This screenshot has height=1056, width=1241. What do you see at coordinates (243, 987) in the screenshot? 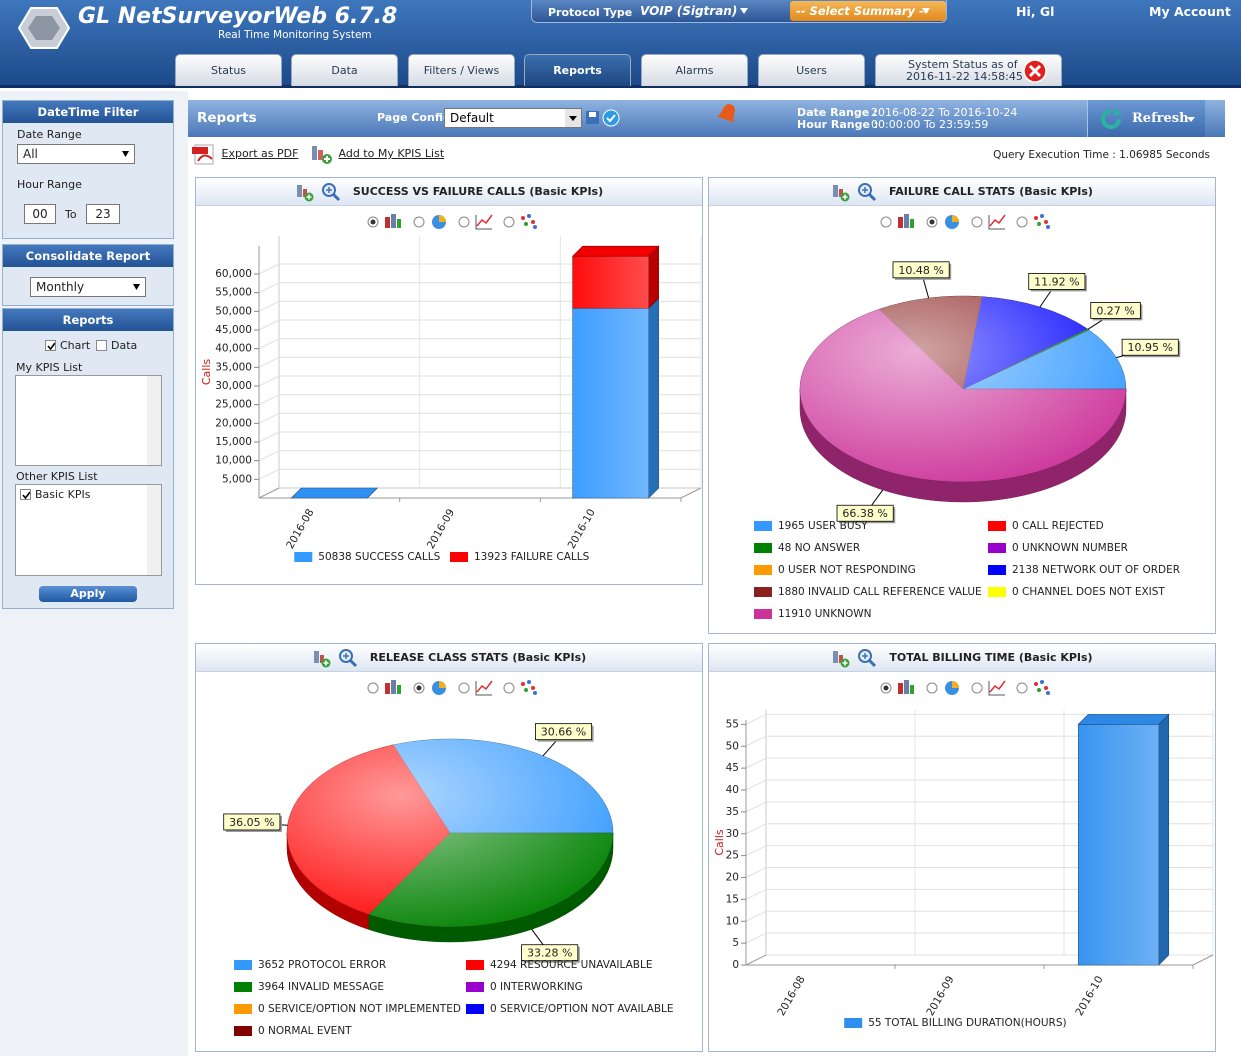
I see `legend-swatch` at bounding box center [243, 987].